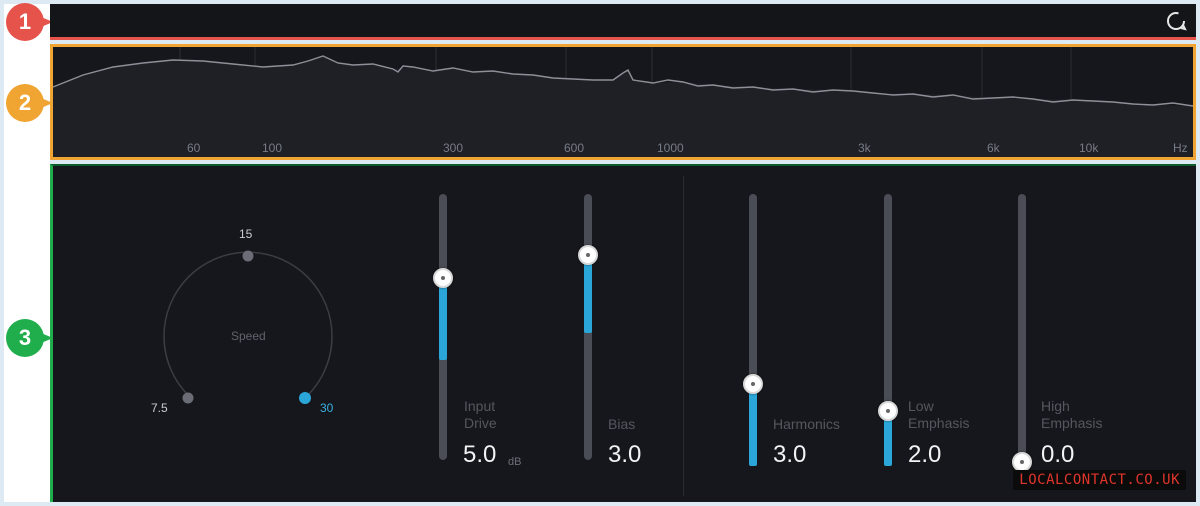 Image resolution: width=1200 pixels, height=506 pixels. What do you see at coordinates (1072, 414) in the screenshot?
I see `high-emphasis-label: High Emphasis` at bounding box center [1072, 414].